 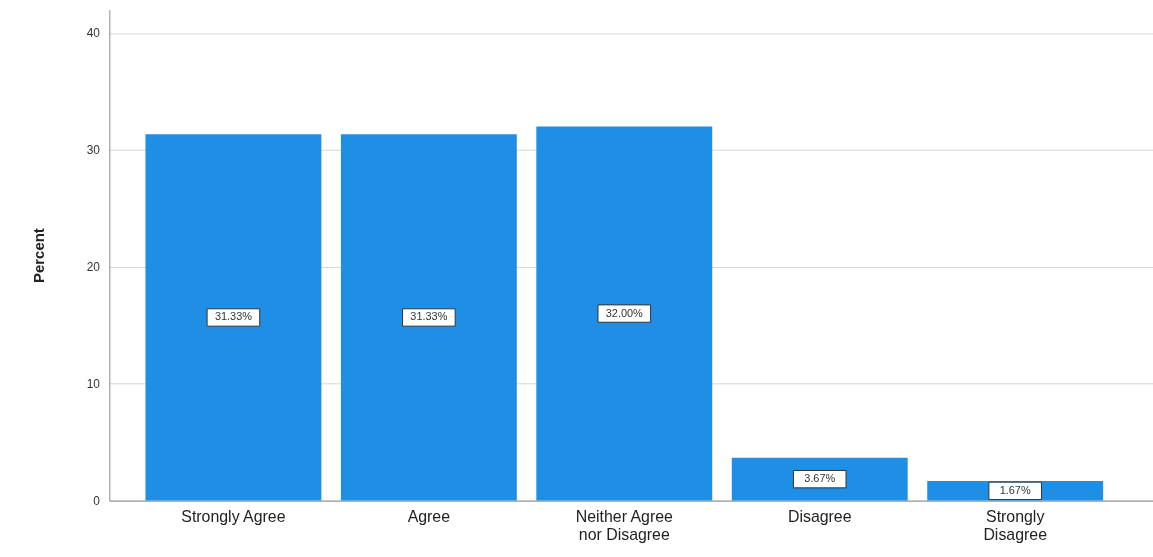 I want to click on data-label: 1.67%, so click(x=1015, y=489).